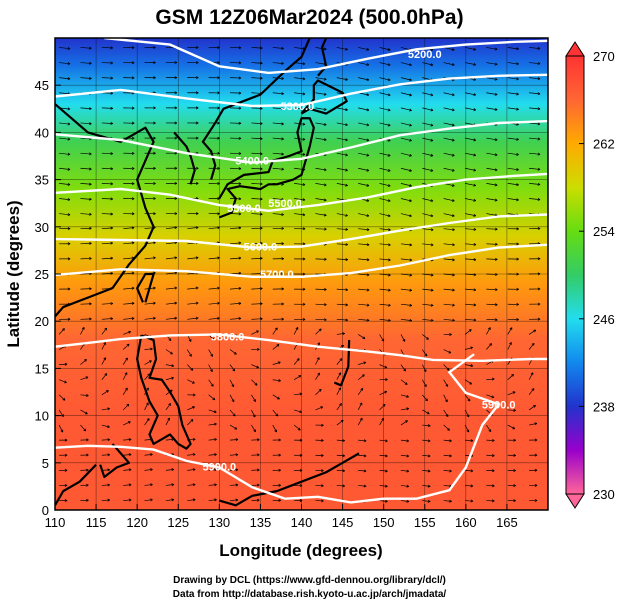 This screenshot has height=605, width=619. What do you see at coordinates (115, 461) in the screenshot?
I see `coastline` at bounding box center [115, 461].